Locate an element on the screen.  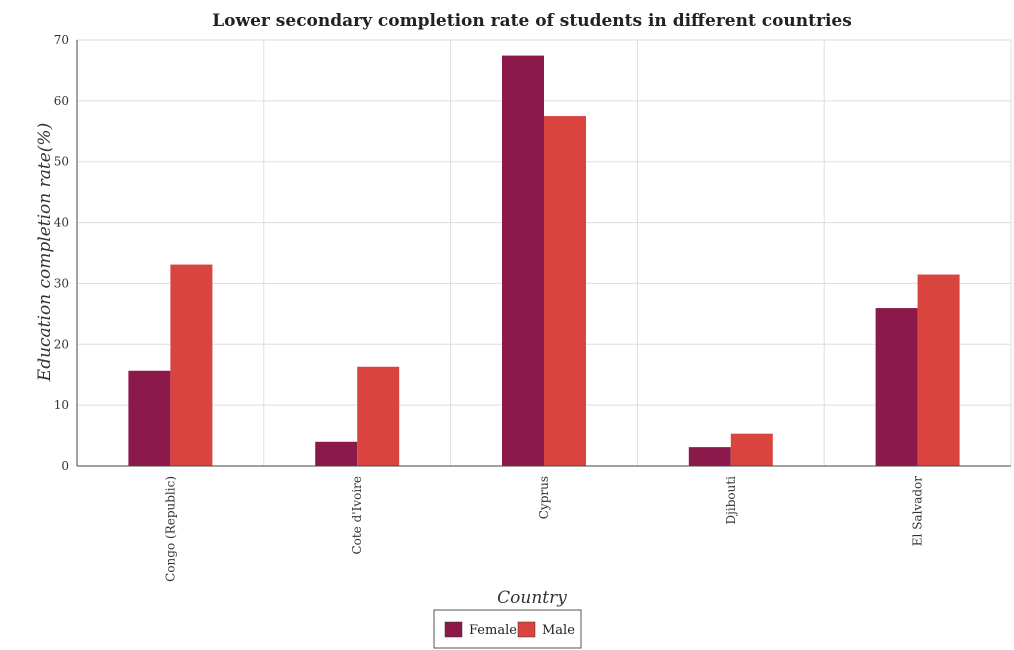
y-tick-label: 70 is located at coordinates (61, 40).